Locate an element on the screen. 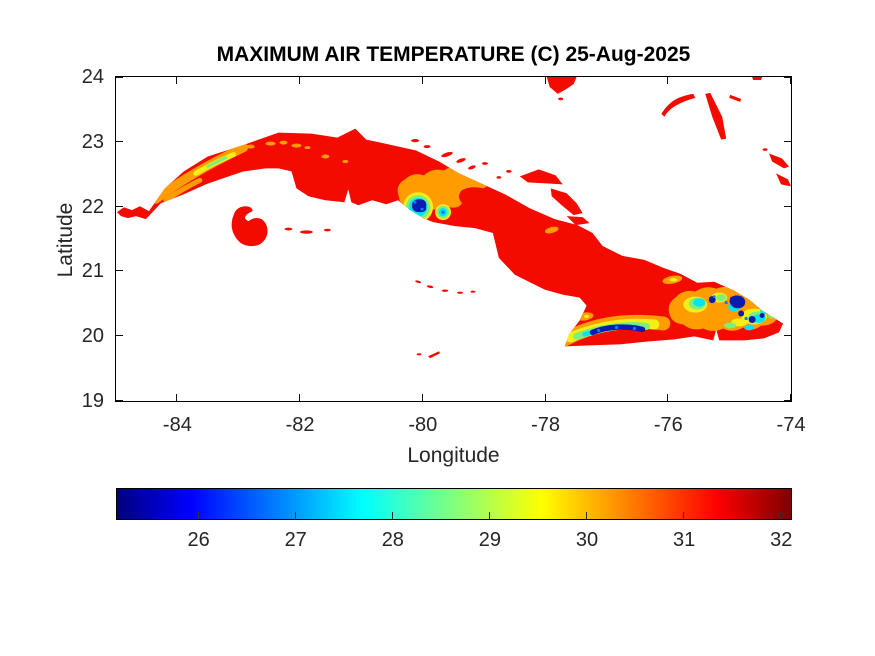 The height and width of the screenshot is (656, 875). colorbar-tick-label: 27 is located at coordinates (295, 540).